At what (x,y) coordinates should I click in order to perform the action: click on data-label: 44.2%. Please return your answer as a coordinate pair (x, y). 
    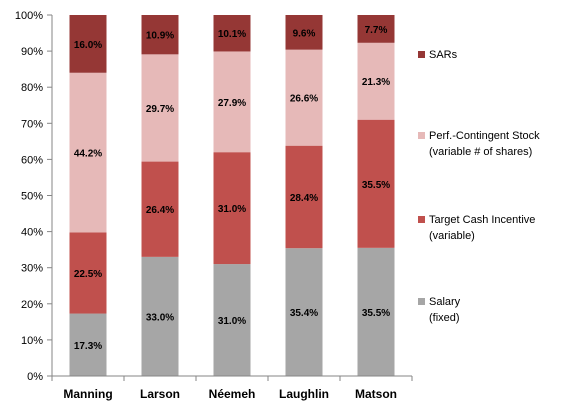
    Looking at the image, I should click on (88, 154).